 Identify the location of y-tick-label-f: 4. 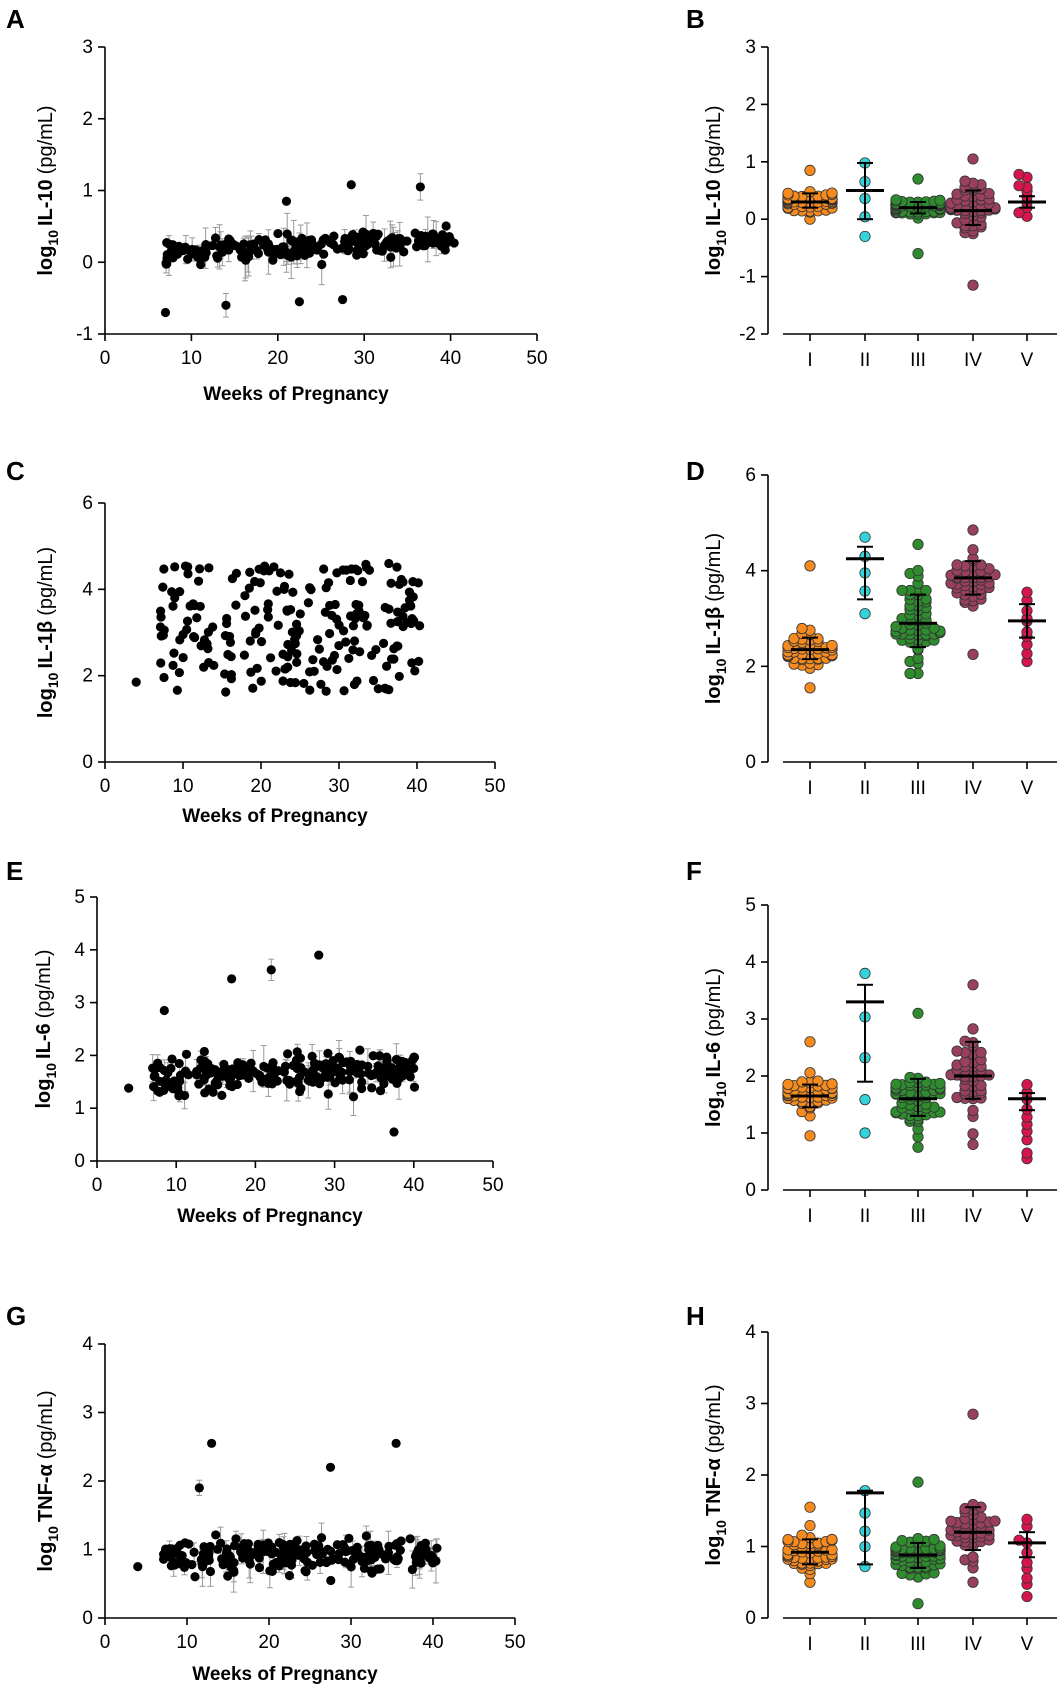
(750, 962).